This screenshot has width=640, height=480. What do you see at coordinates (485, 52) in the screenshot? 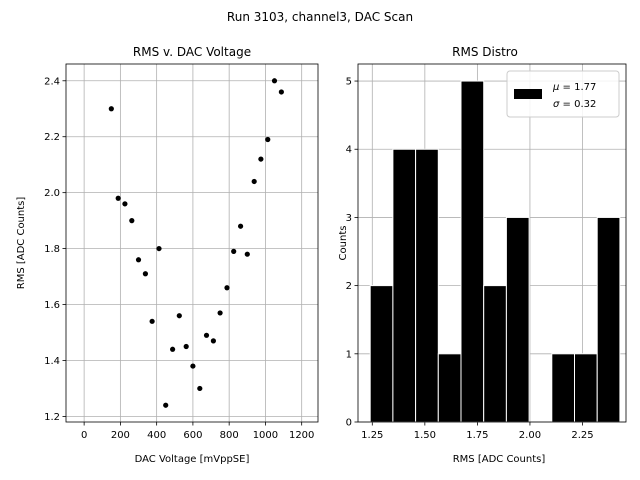
I see `histogram-title: RMS Distro` at bounding box center [485, 52].